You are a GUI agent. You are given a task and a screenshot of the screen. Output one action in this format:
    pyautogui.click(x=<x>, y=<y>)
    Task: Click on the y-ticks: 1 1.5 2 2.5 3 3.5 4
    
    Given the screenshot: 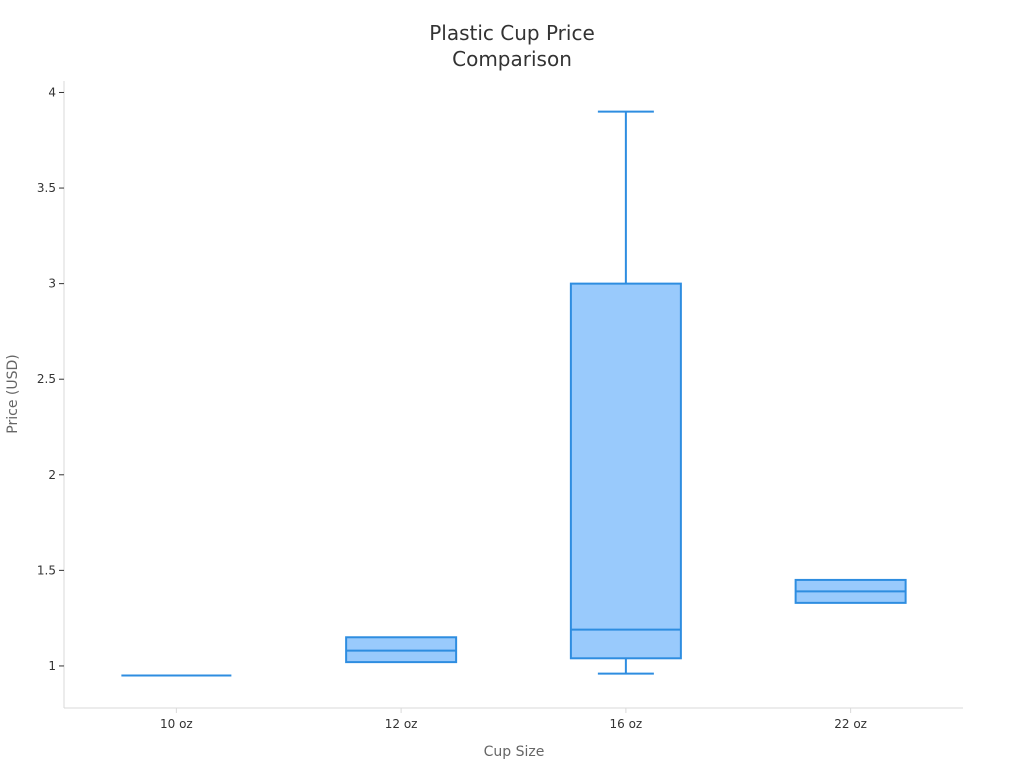 What is the action you would take?
    pyautogui.click(x=50, y=379)
    